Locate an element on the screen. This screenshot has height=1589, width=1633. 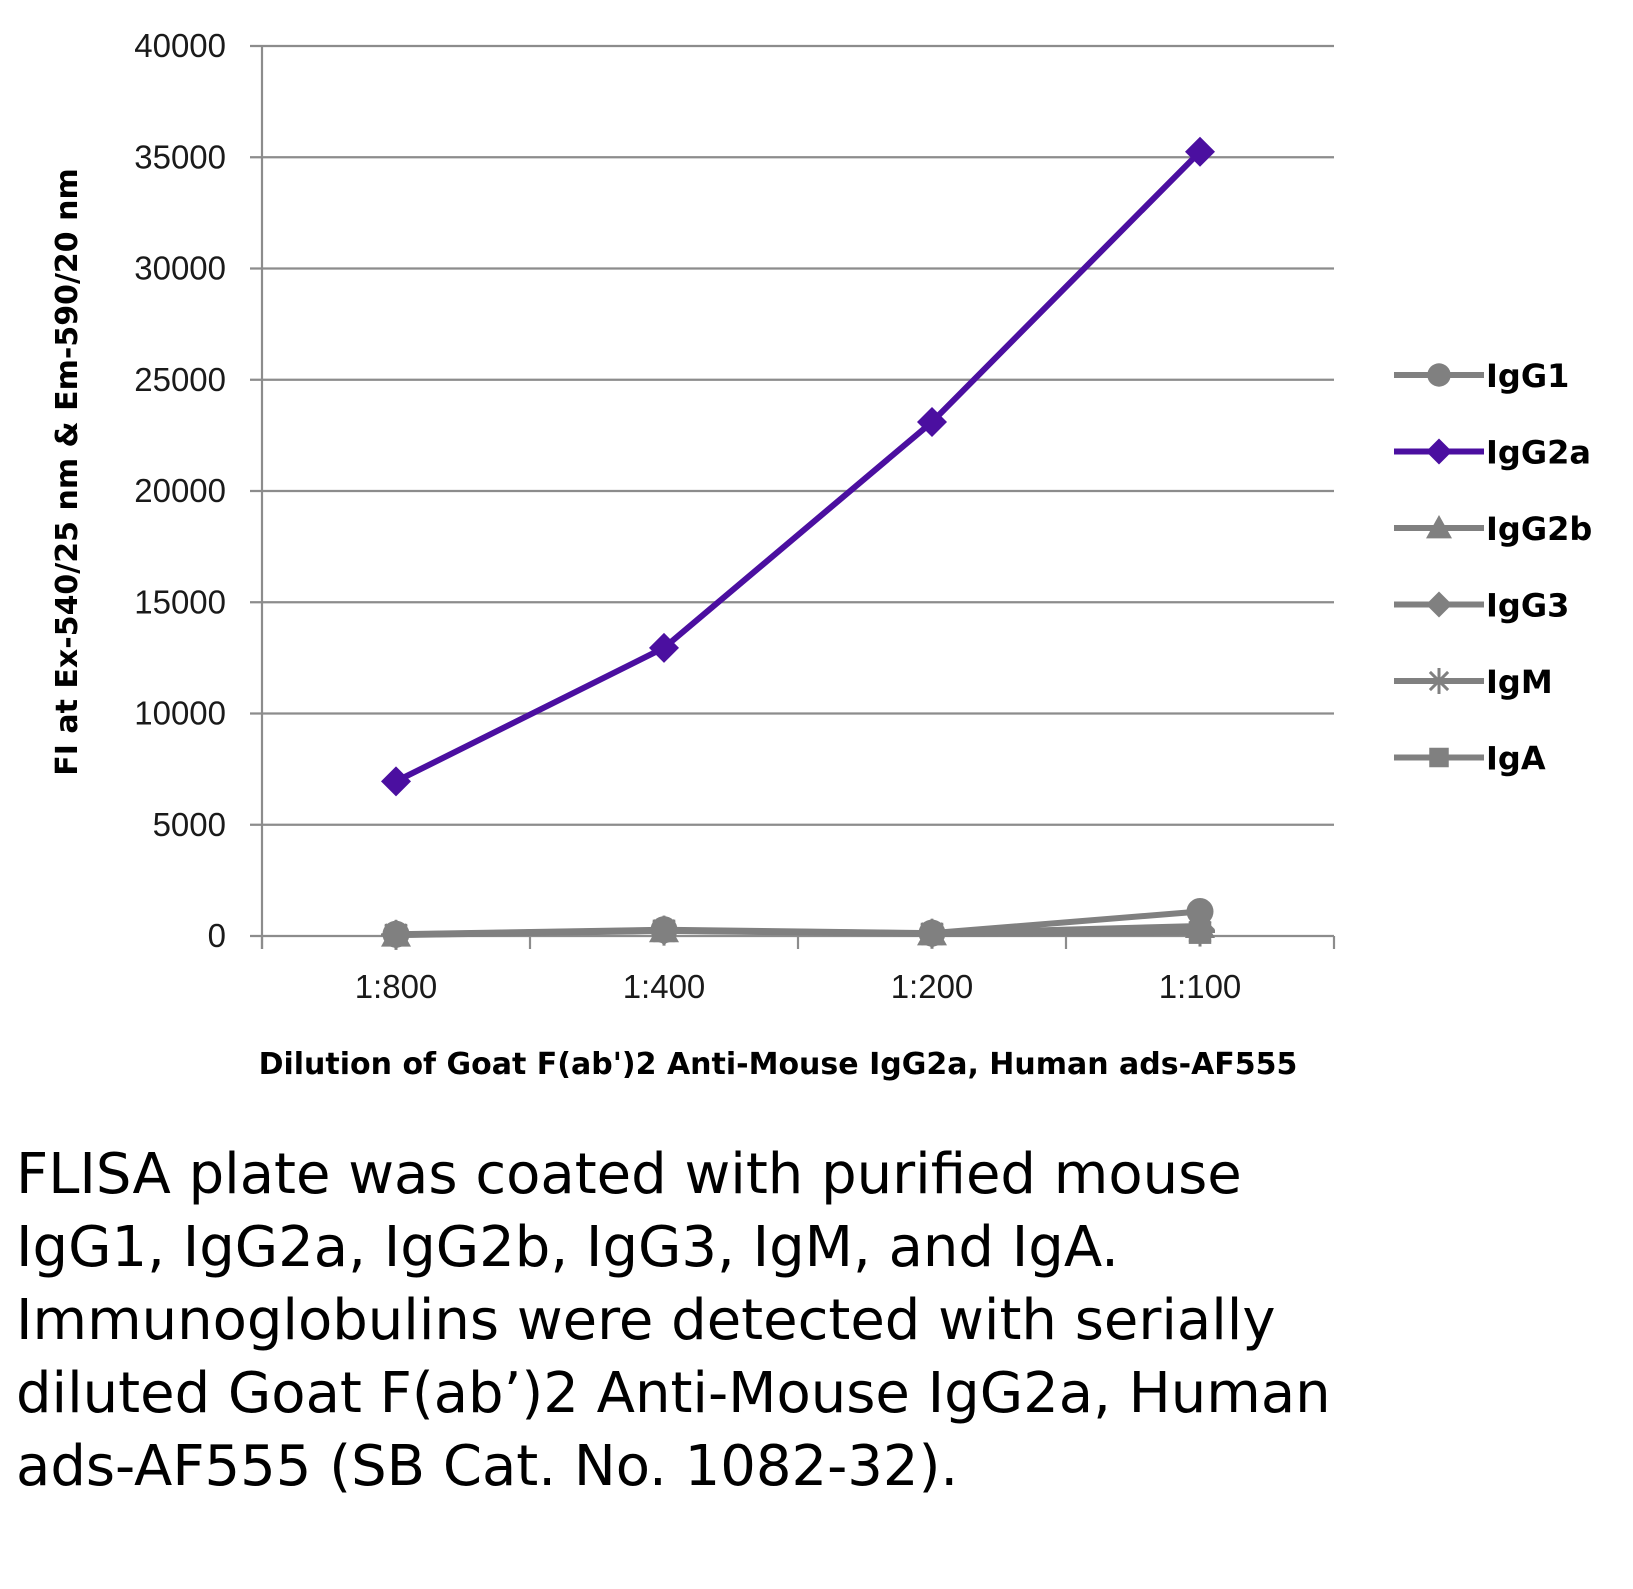
legend-label: IgG1 is located at coordinates (1527, 376).